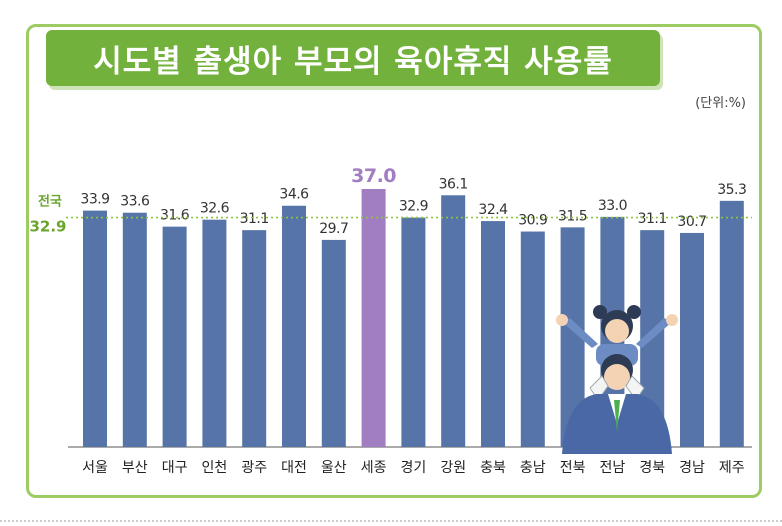  I want to click on value-label-세종: 37.0, so click(373, 176).